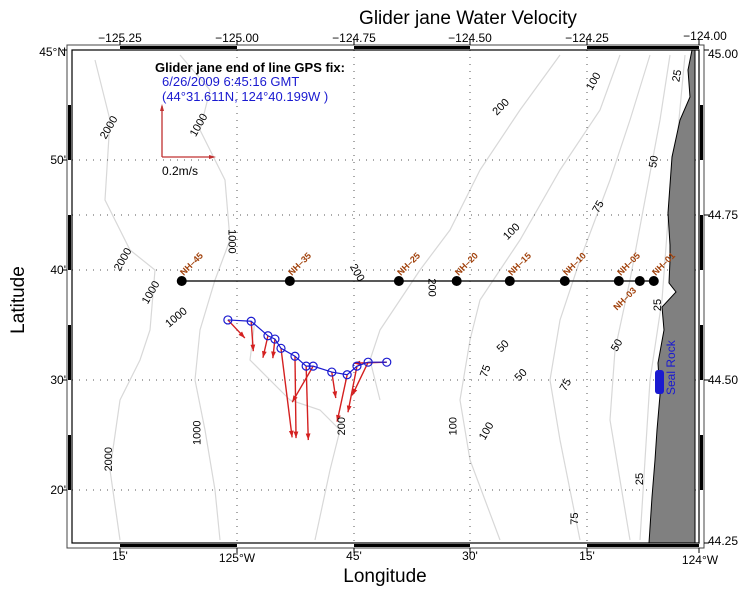  I want to click on left-tick: 45°N, so click(52, 52).